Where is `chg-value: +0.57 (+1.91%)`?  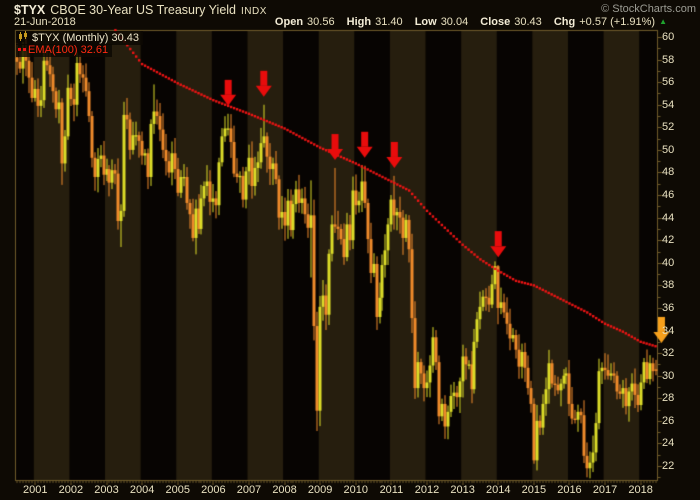 chg-value: +0.57 (+1.91%) is located at coordinates (617, 22).